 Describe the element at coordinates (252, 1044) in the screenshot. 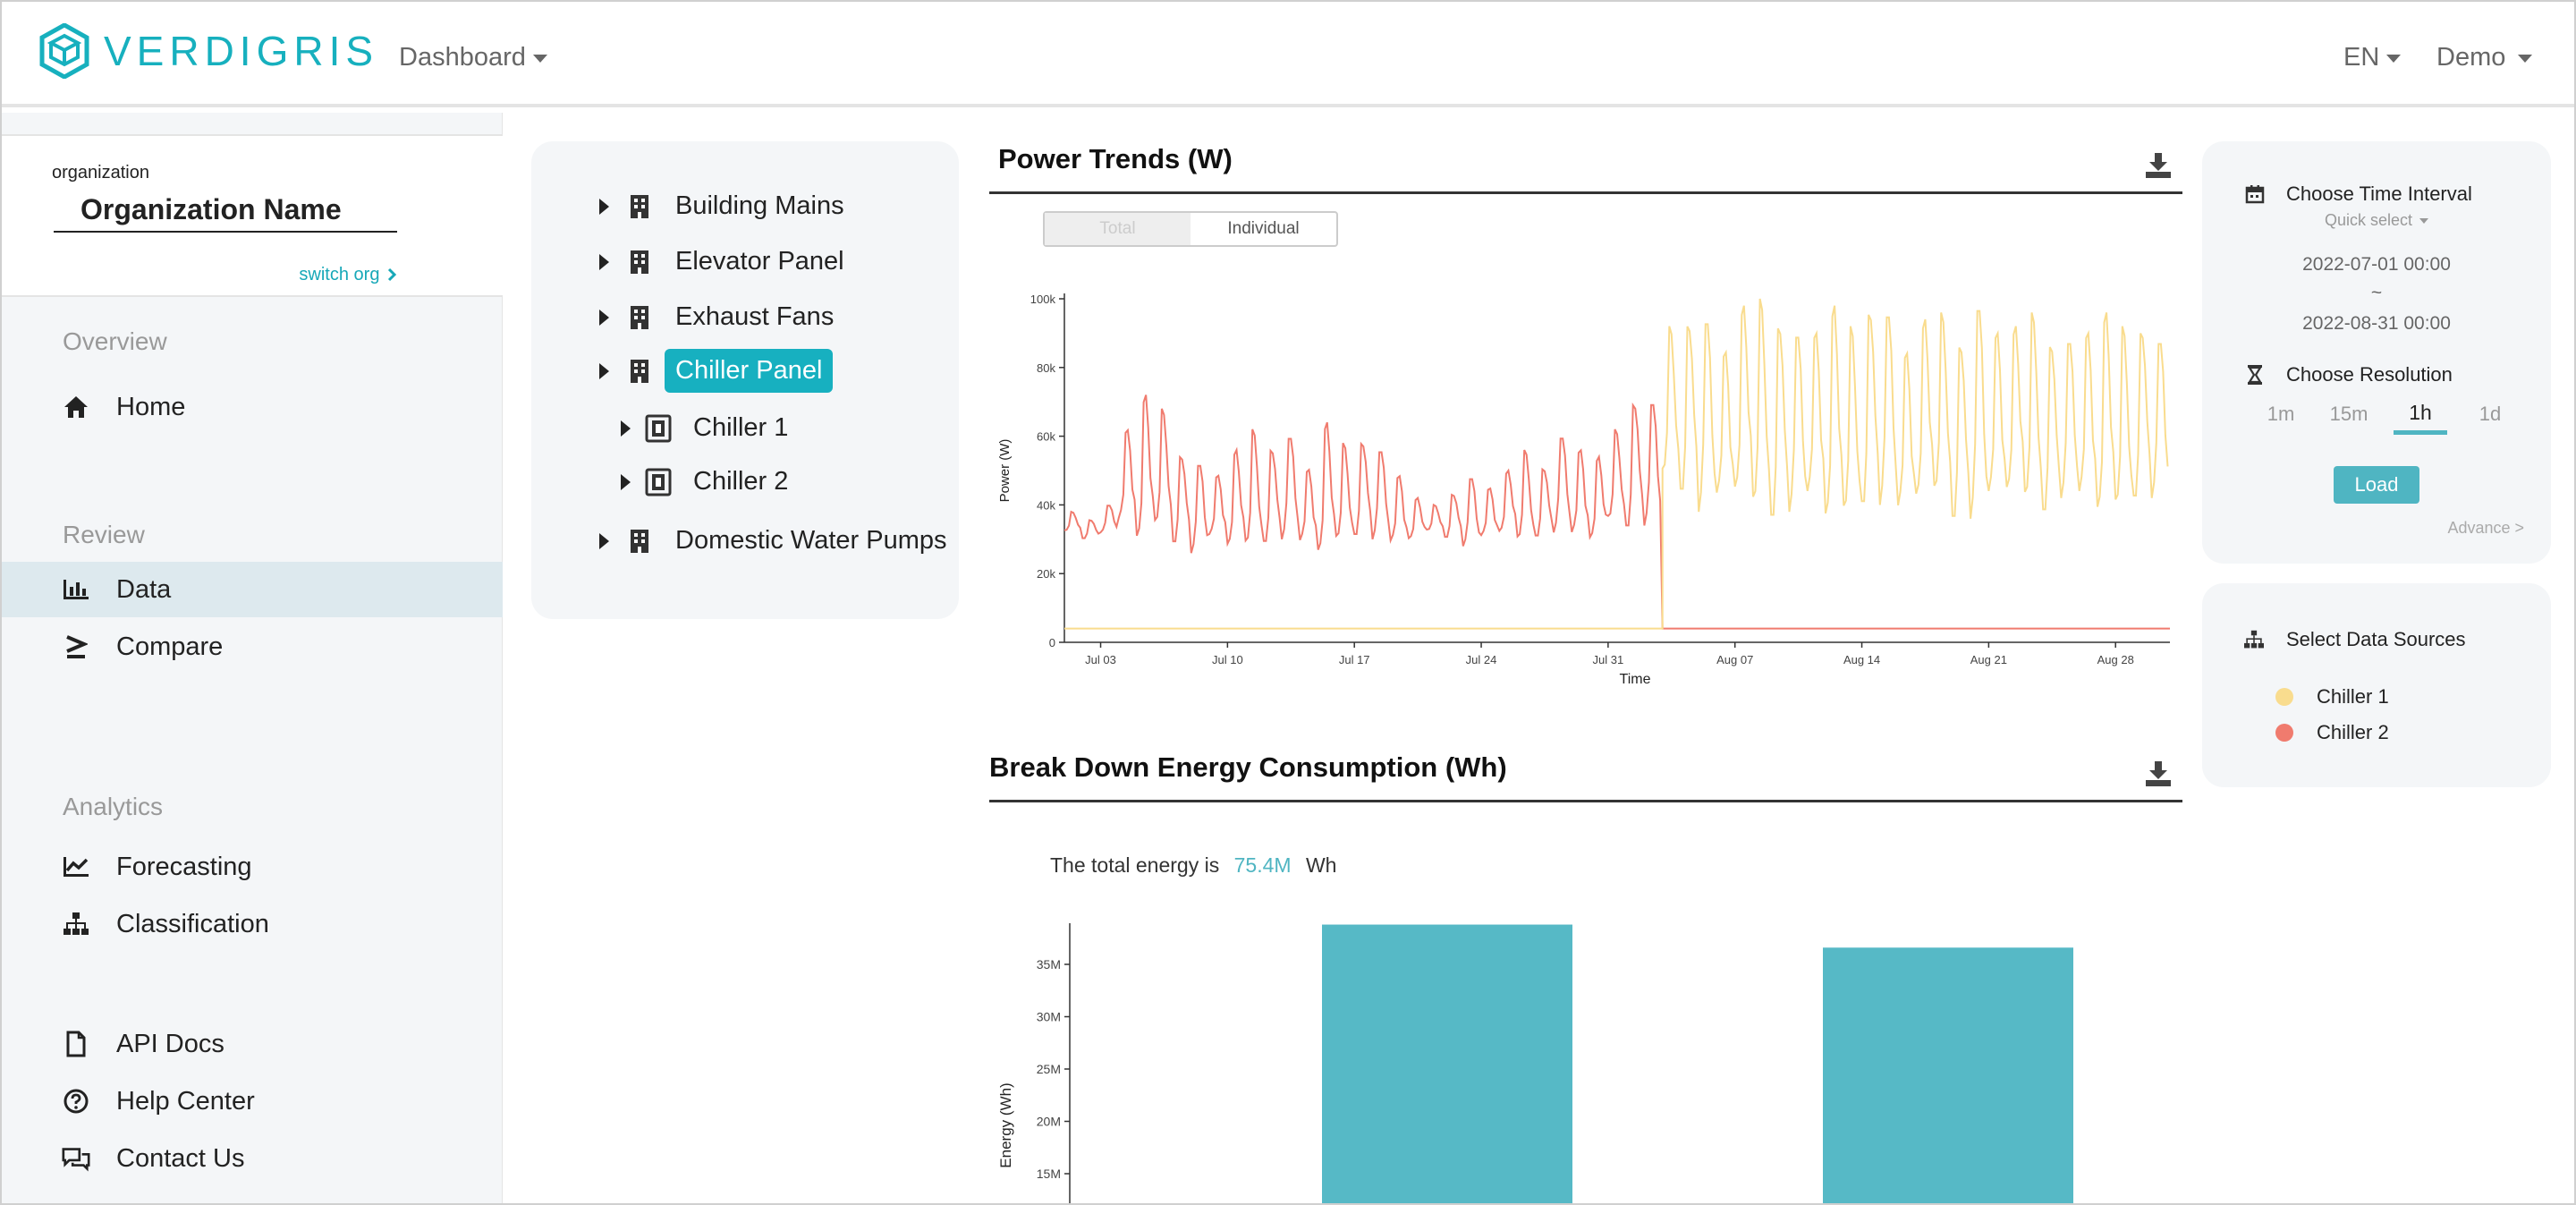

I see `nav-api-docs: API Docs` at that location.